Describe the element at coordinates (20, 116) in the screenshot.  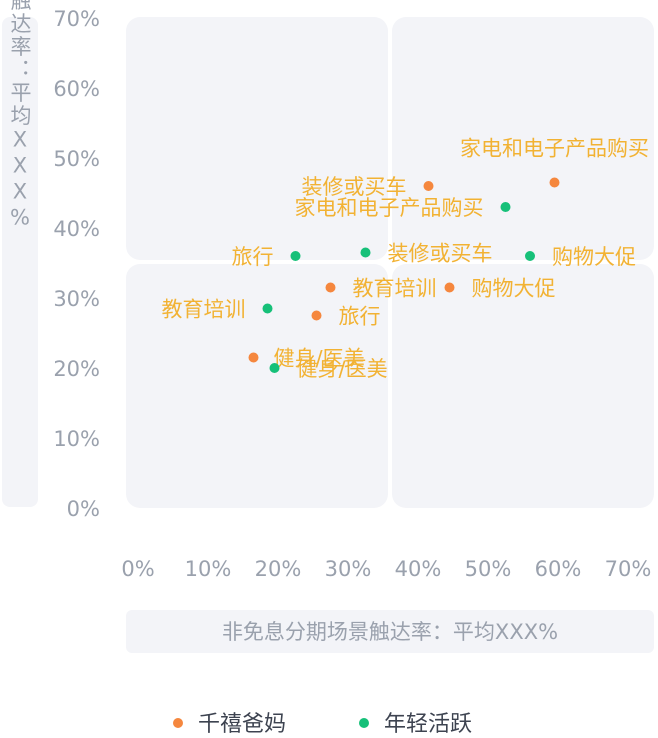
I see `y-axis-title: 非免息借贷场景触达率：平均XXX%` at that location.